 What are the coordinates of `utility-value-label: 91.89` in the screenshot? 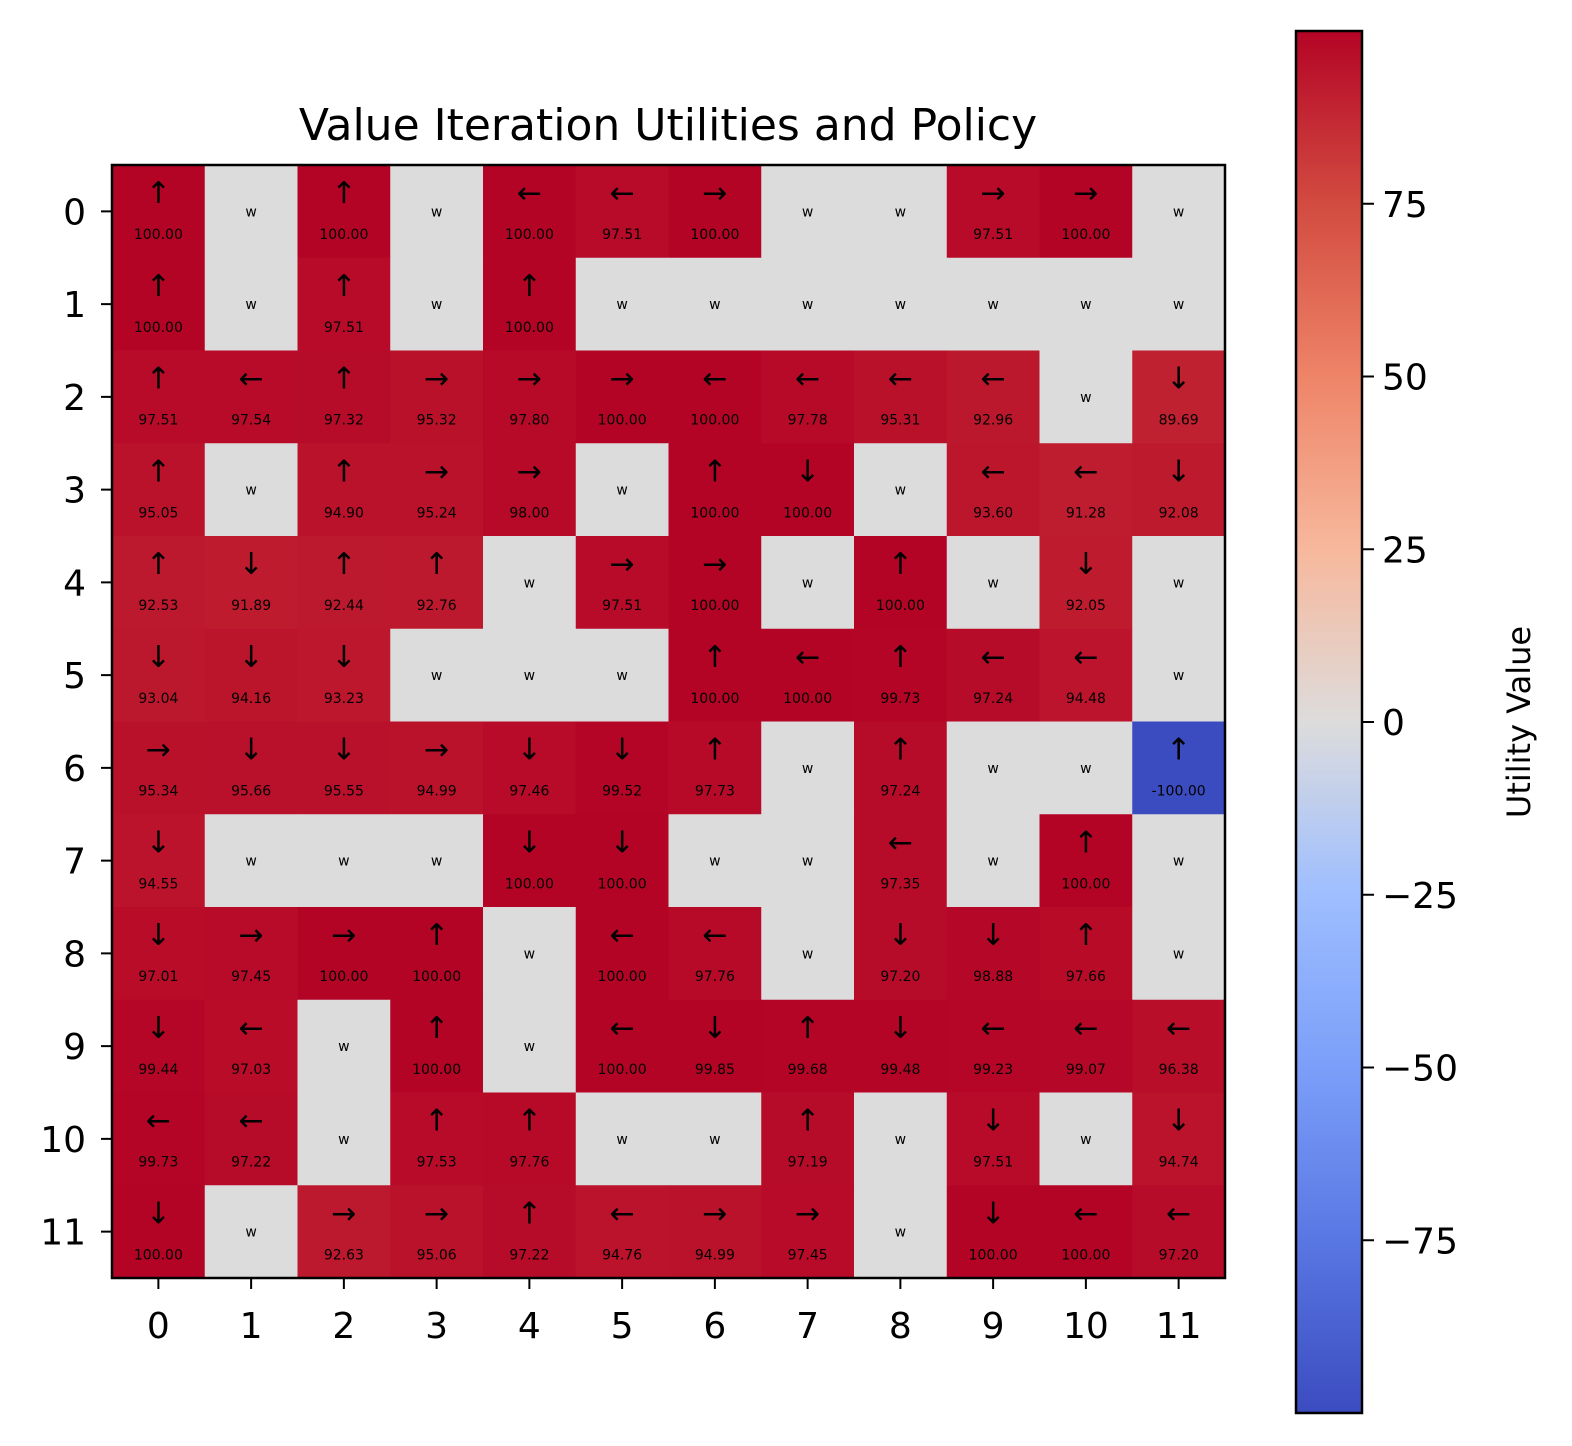 It's located at (251, 606).